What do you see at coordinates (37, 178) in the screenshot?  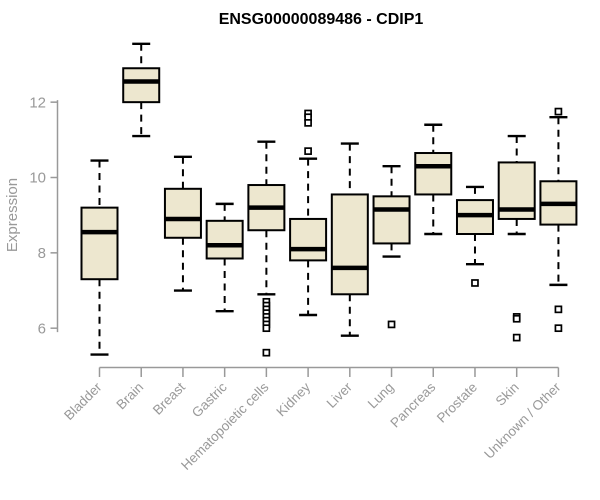 I see `y-tick-label: 10` at bounding box center [37, 178].